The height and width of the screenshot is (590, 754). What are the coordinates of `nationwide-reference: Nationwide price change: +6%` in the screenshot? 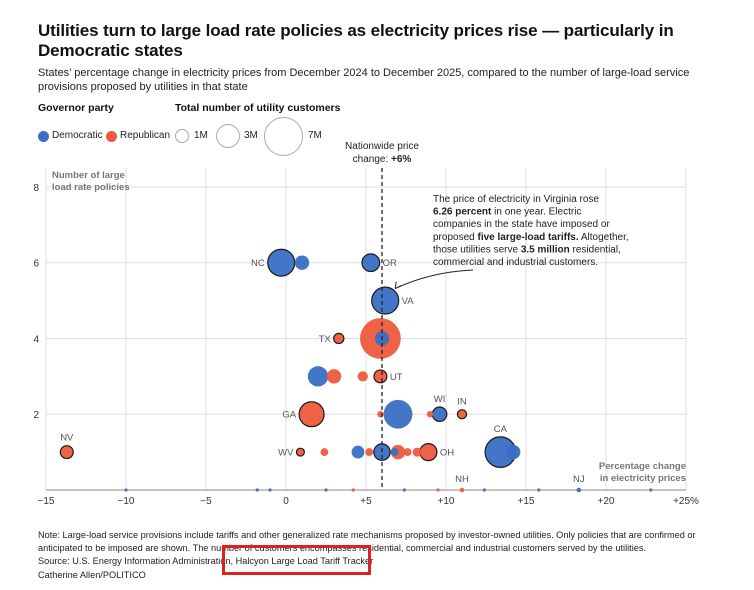 It's located at (382, 315).